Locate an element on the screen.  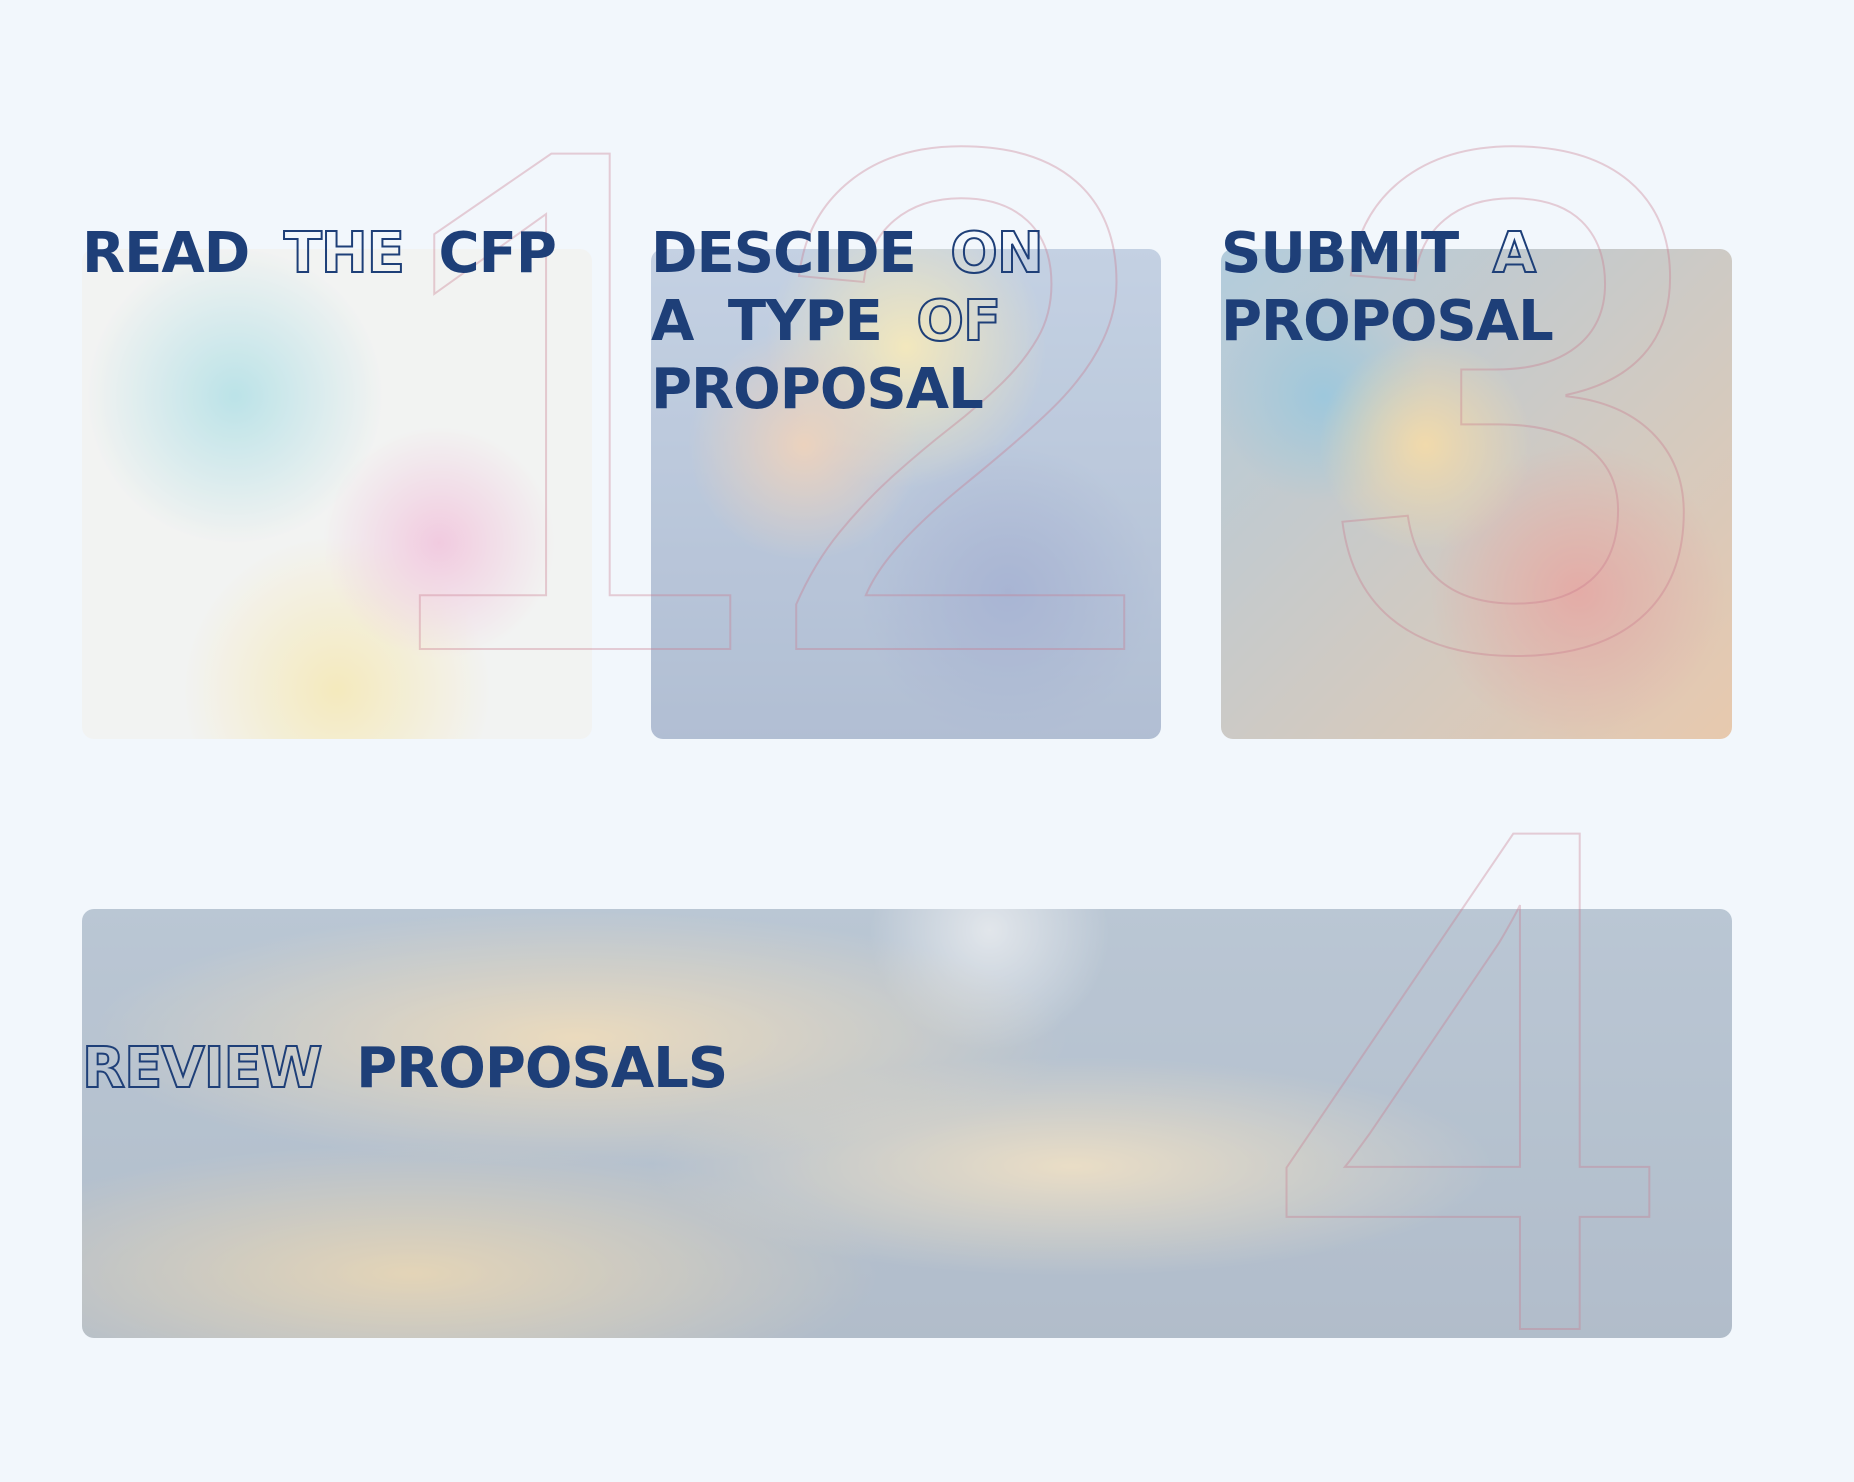
title-word: SUBMIT is located at coordinates (1340, 253).